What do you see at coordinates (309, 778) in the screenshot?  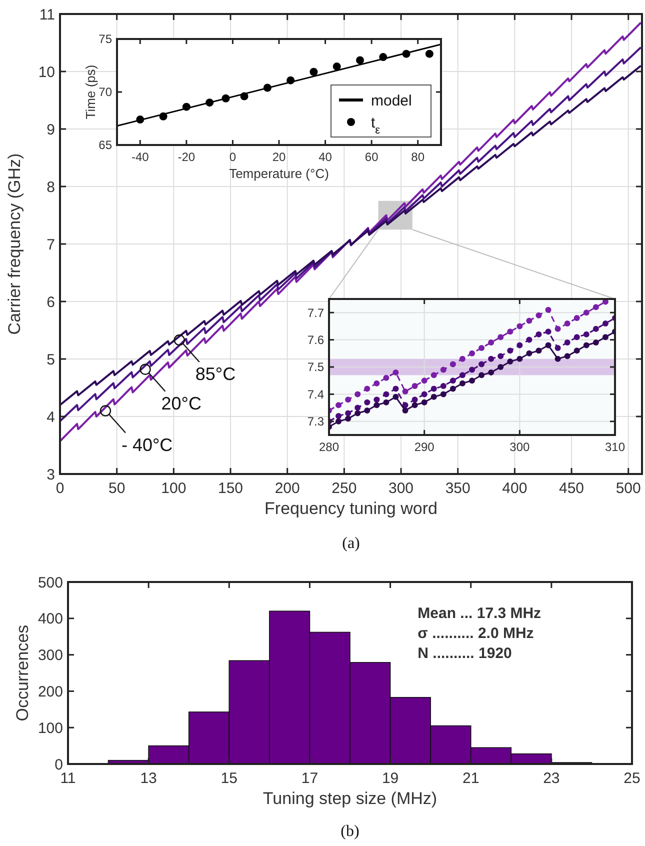 I see `x-tick-label: 17` at bounding box center [309, 778].